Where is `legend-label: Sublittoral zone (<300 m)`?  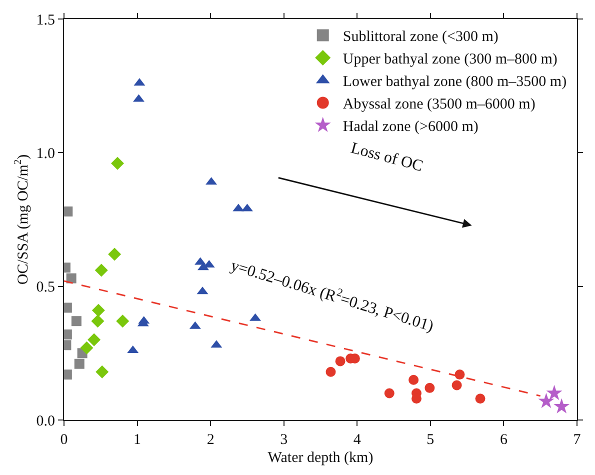
legend-label: Sublittoral zone (<300 m) is located at coordinates (420, 37).